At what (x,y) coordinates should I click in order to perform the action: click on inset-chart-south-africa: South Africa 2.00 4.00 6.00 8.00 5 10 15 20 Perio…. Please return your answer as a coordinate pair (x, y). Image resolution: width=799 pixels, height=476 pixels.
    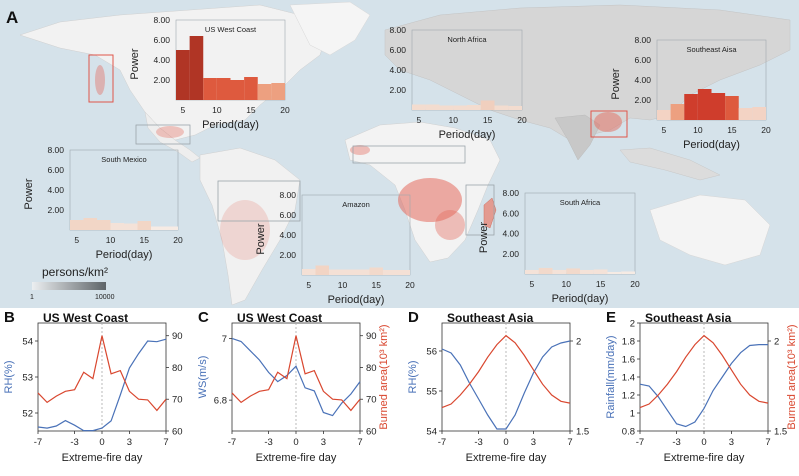
    Looking at the image, I should click on (559, 246).